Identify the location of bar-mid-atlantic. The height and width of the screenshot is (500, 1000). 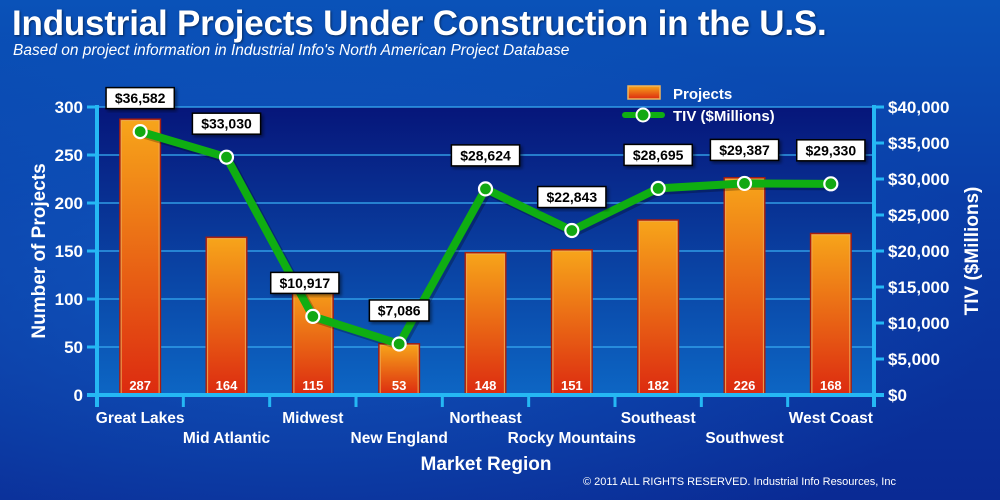
(226, 316).